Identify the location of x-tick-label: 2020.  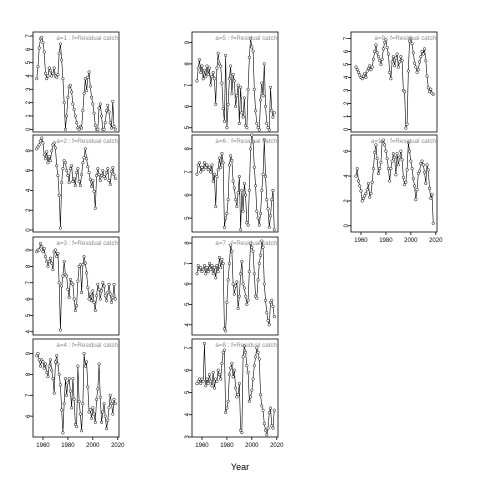
(436, 241).